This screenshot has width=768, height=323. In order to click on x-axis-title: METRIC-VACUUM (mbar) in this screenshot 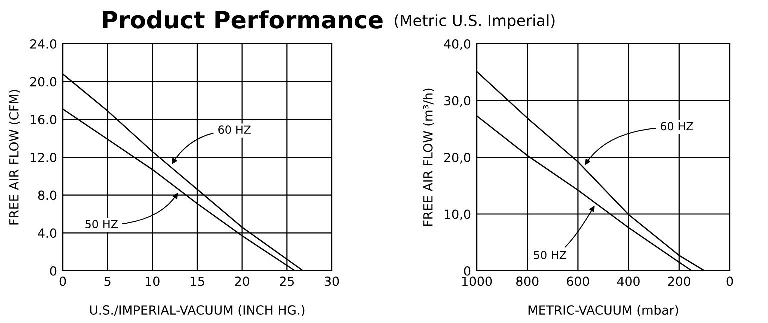, I will do `click(603, 310)`.